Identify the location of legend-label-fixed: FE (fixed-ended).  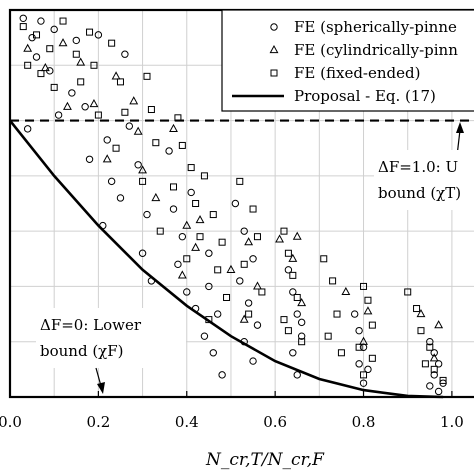
(357, 73).